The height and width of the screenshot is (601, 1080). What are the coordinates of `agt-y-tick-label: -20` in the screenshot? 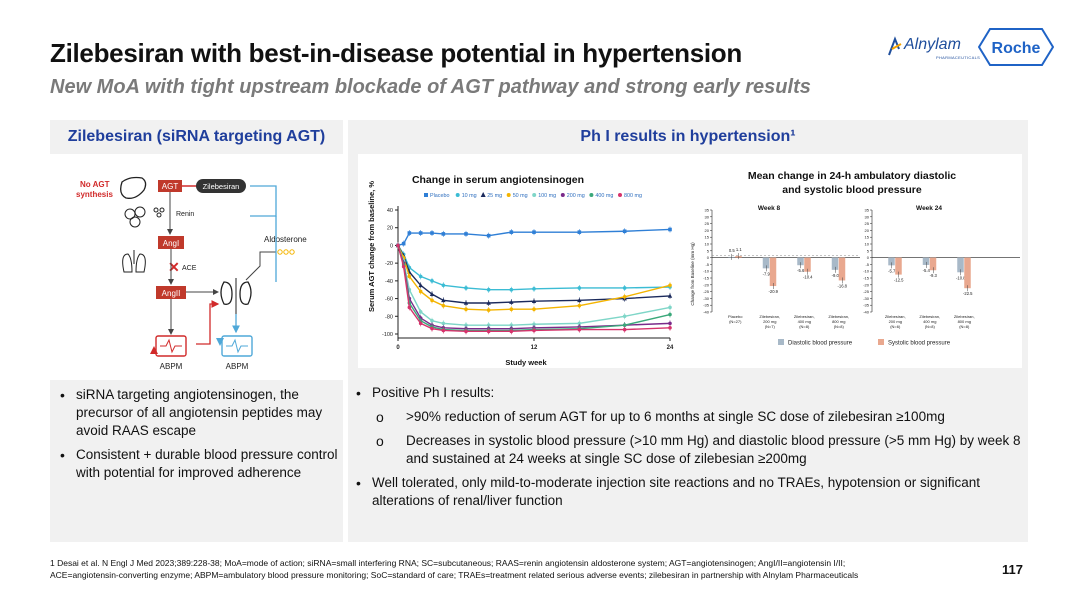 It's located at (389, 264).